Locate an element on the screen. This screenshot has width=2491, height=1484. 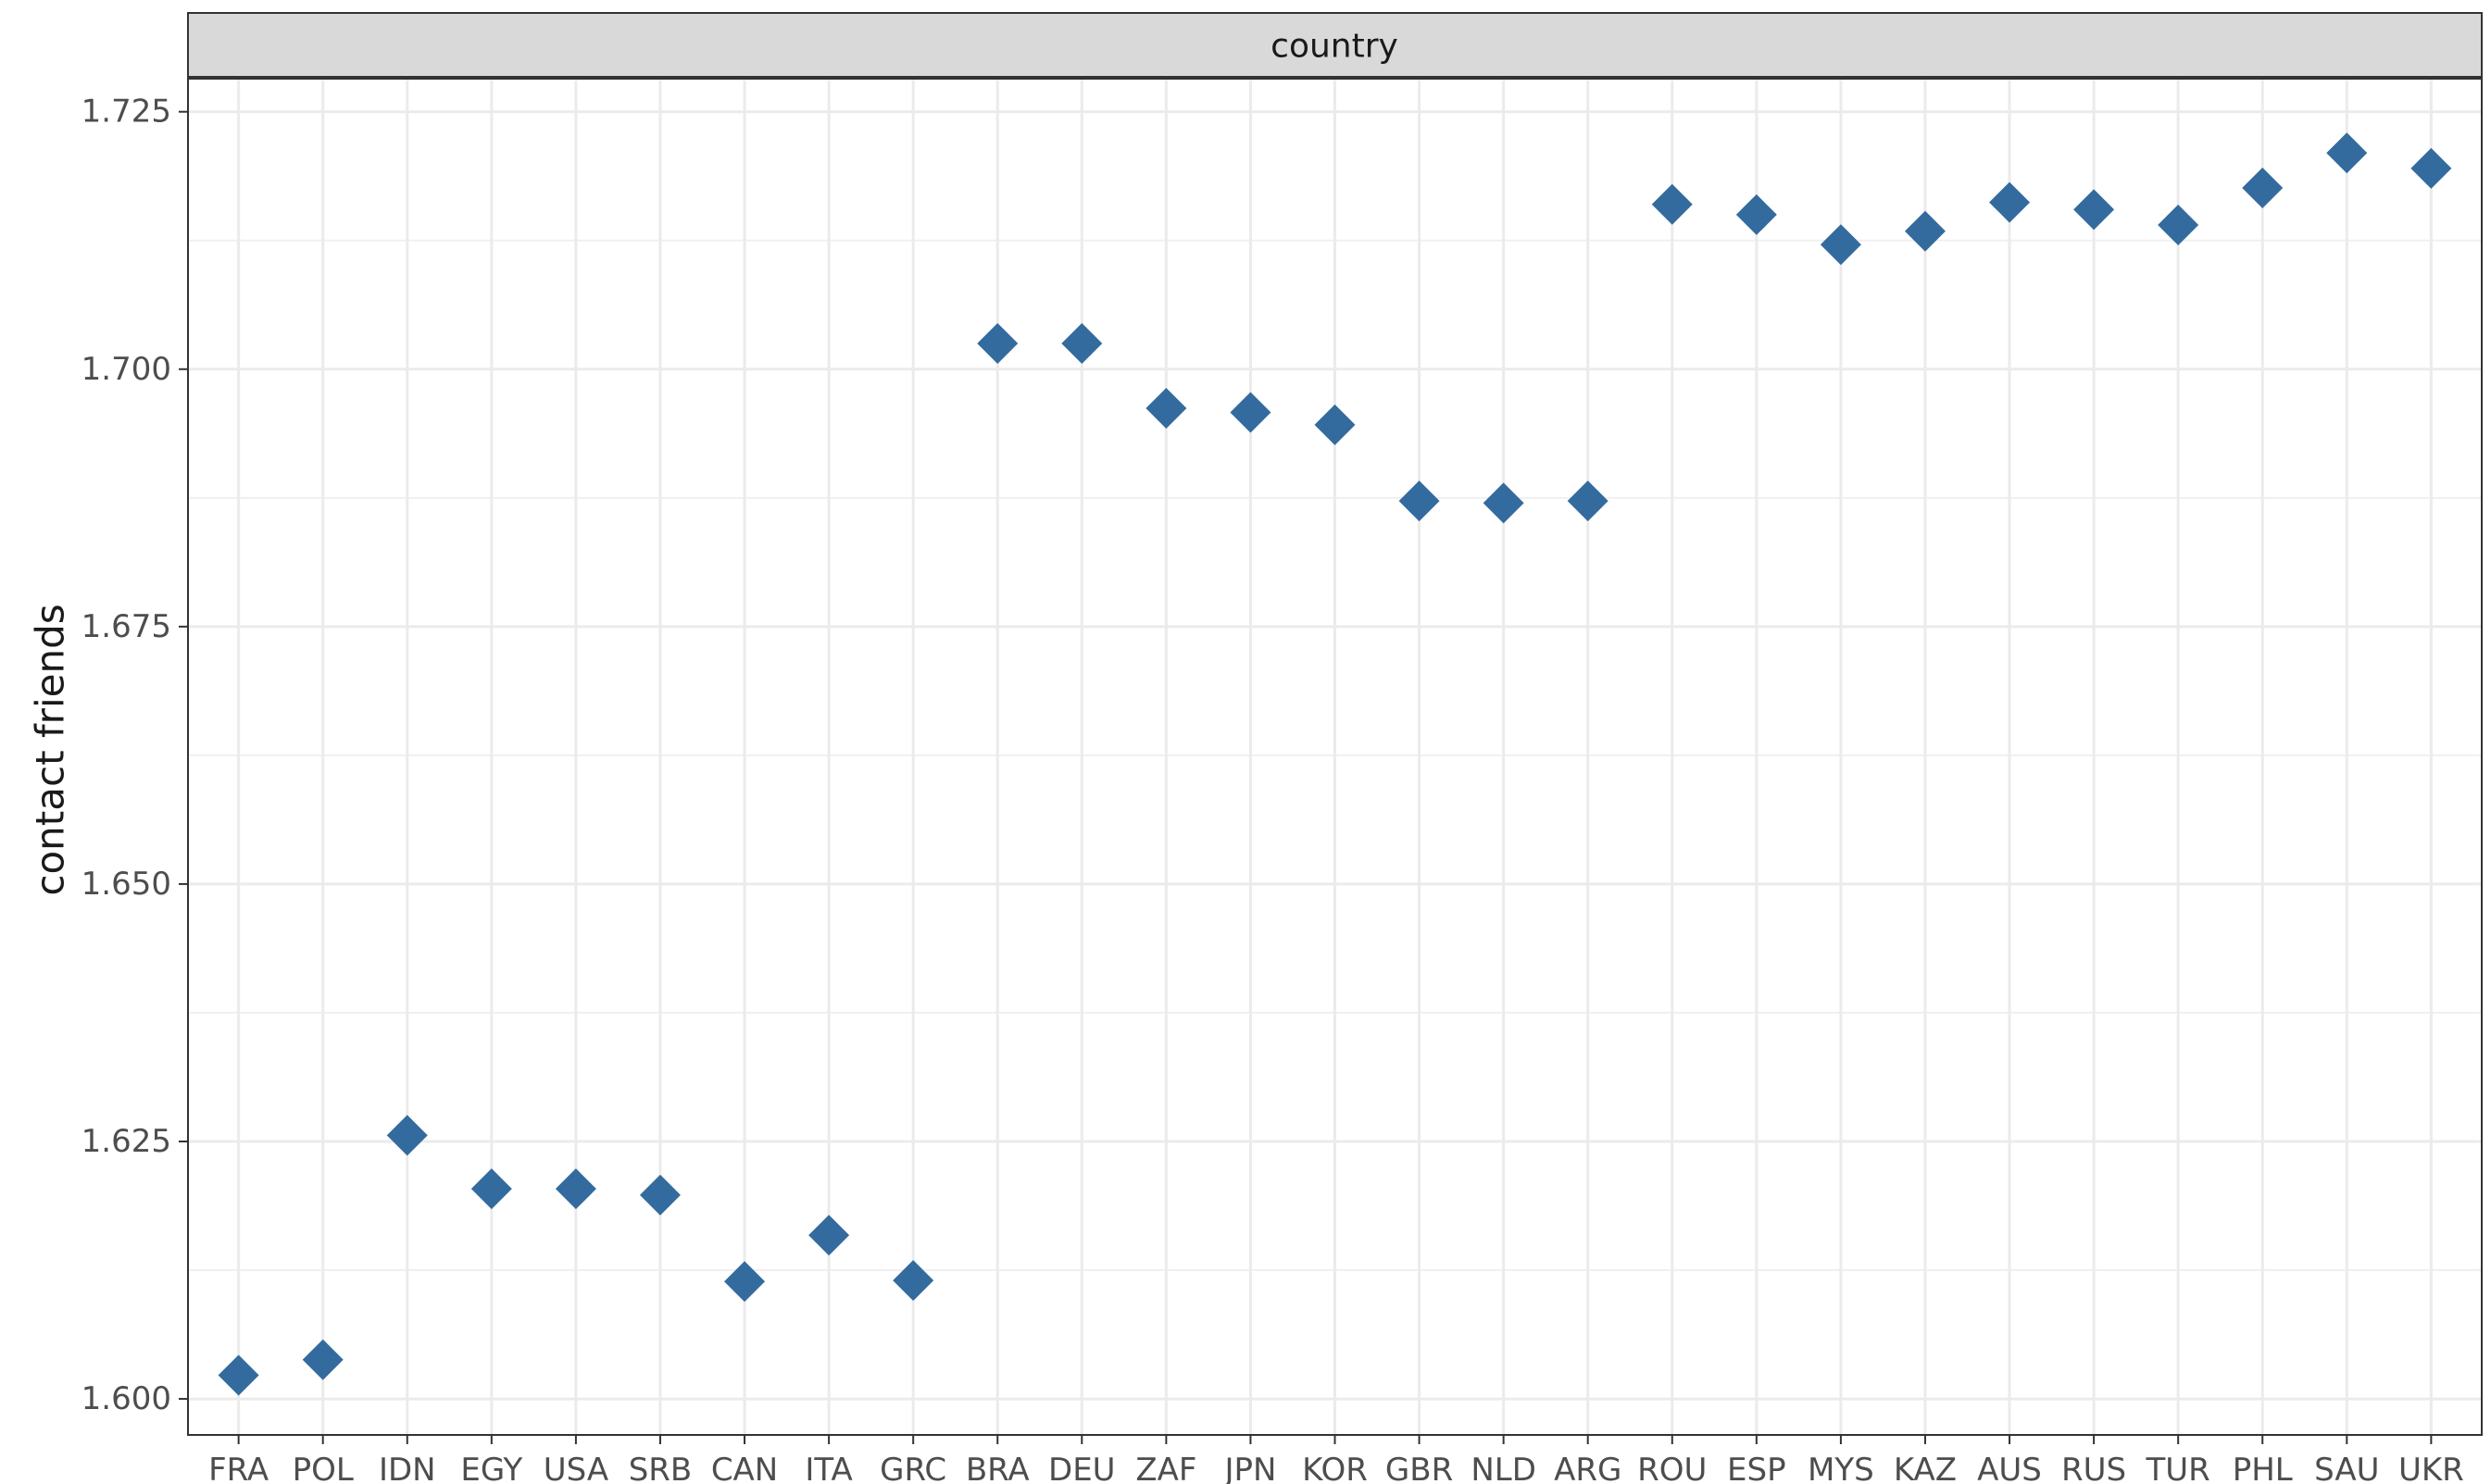
x-tick-label: SRB is located at coordinates (661, 1468).